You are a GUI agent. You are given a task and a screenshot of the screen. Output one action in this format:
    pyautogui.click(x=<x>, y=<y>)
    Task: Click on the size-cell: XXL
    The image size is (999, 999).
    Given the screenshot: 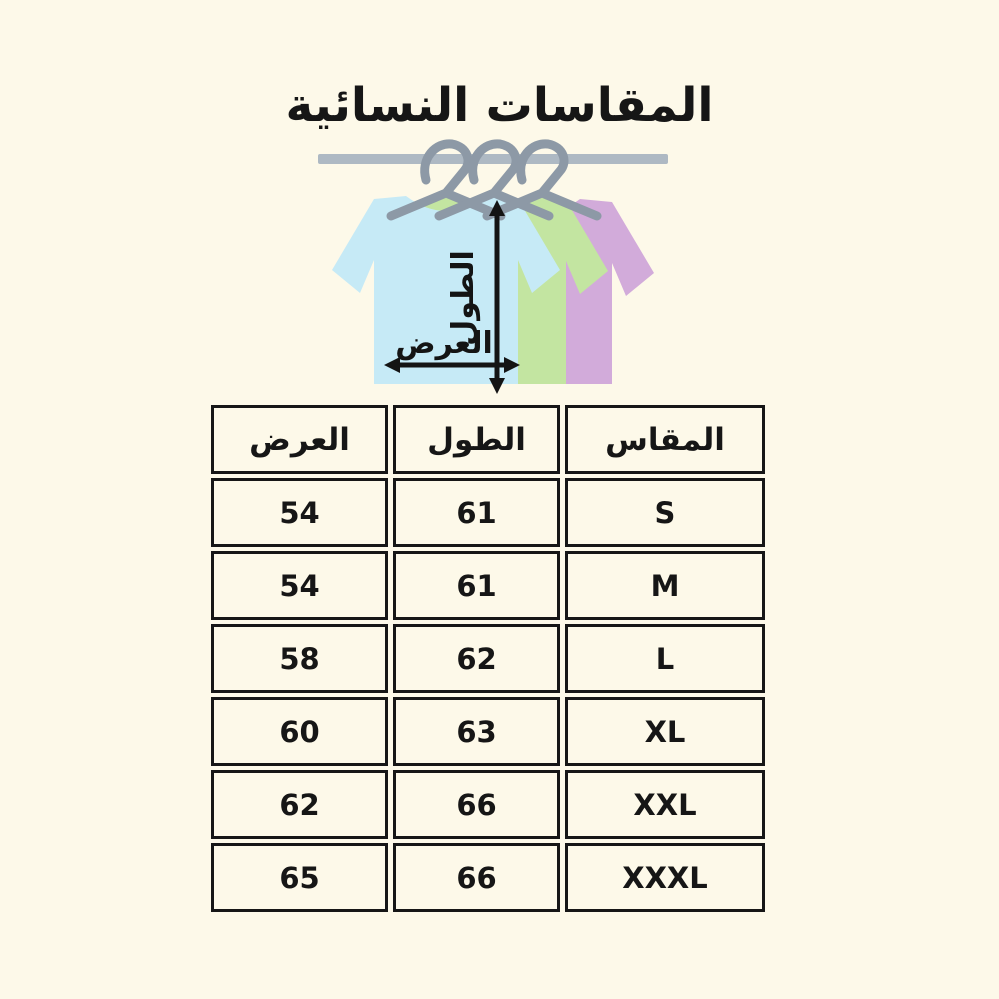 What is the action you would take?
    pyautogui.click(x=665, y=804)
    